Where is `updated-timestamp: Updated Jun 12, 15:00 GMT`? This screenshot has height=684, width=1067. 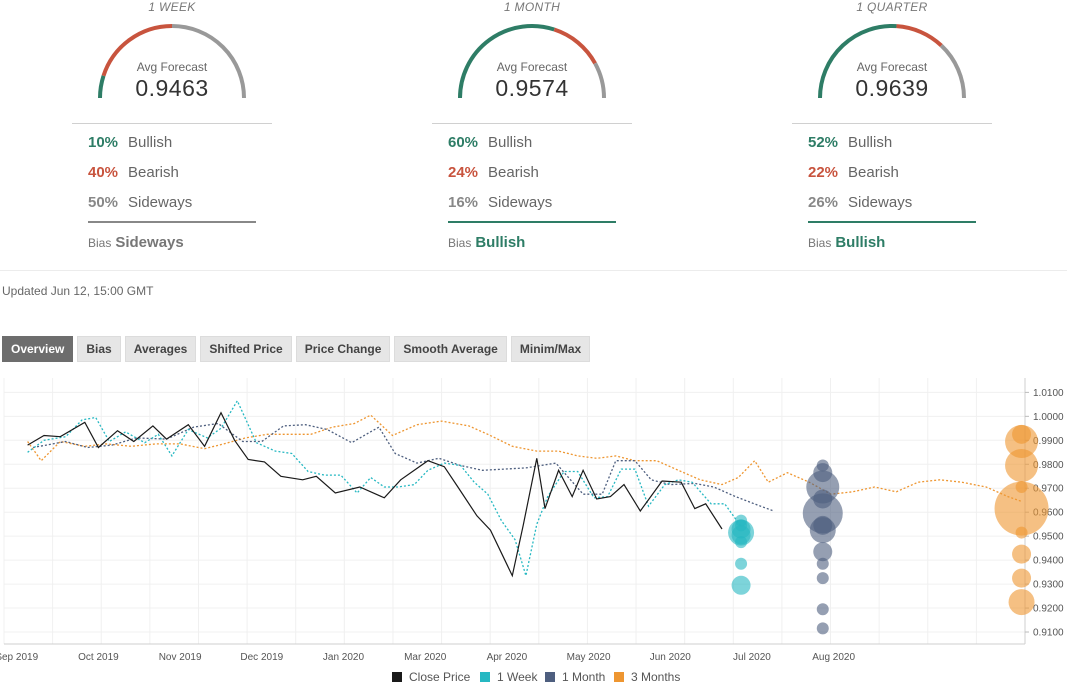
updated-timestamp: Updated Jun 12, 15:00 GMT is located at coordinates (78, 291).